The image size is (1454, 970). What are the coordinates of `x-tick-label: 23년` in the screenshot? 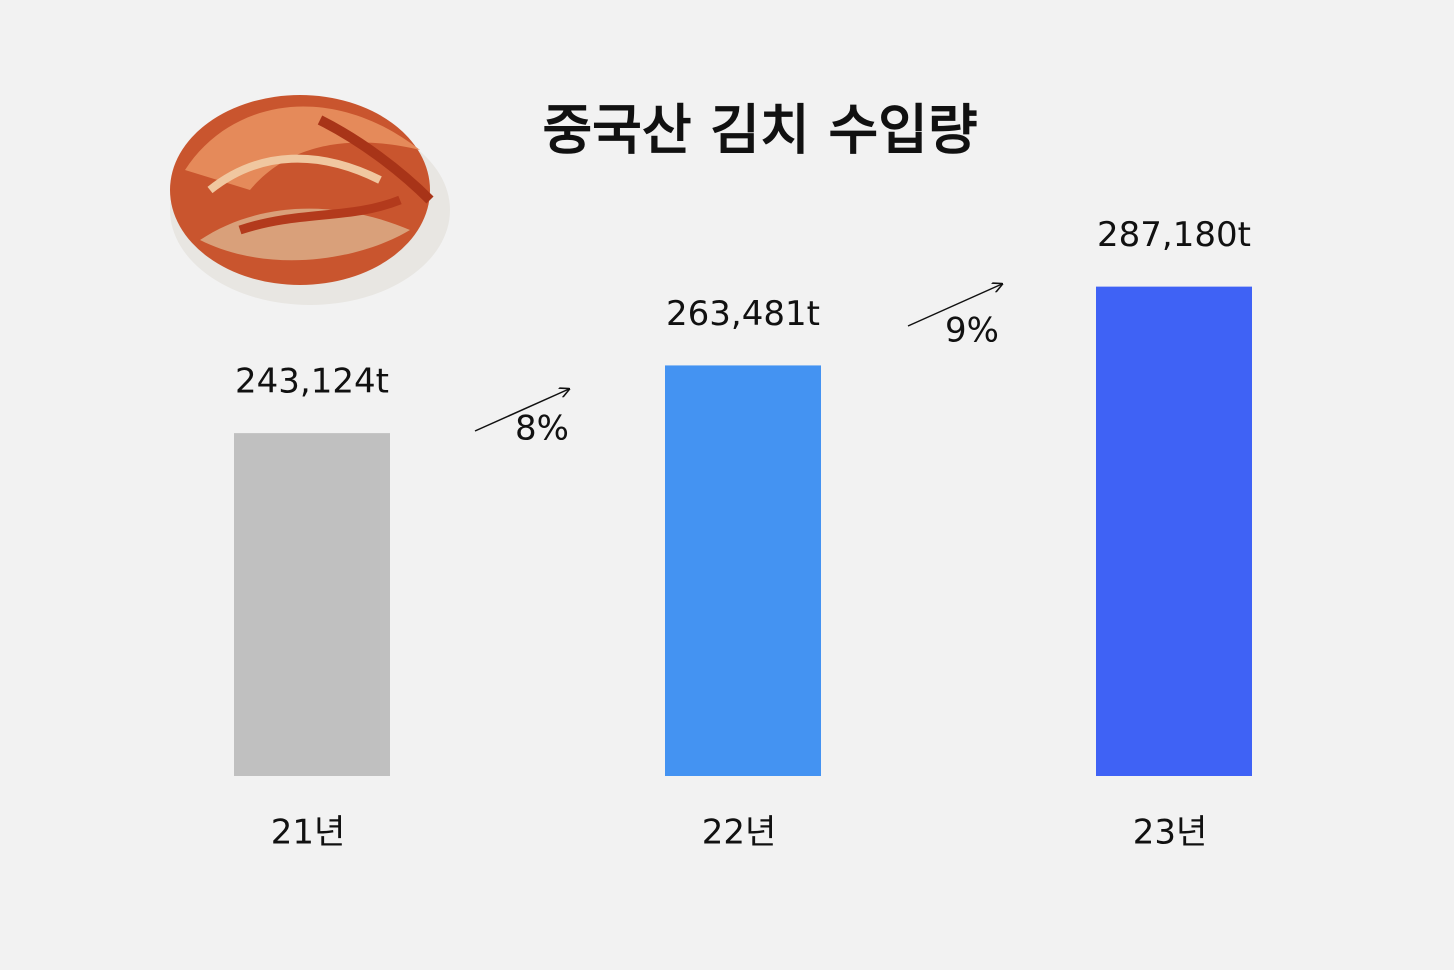 It's located at (1170, 833).